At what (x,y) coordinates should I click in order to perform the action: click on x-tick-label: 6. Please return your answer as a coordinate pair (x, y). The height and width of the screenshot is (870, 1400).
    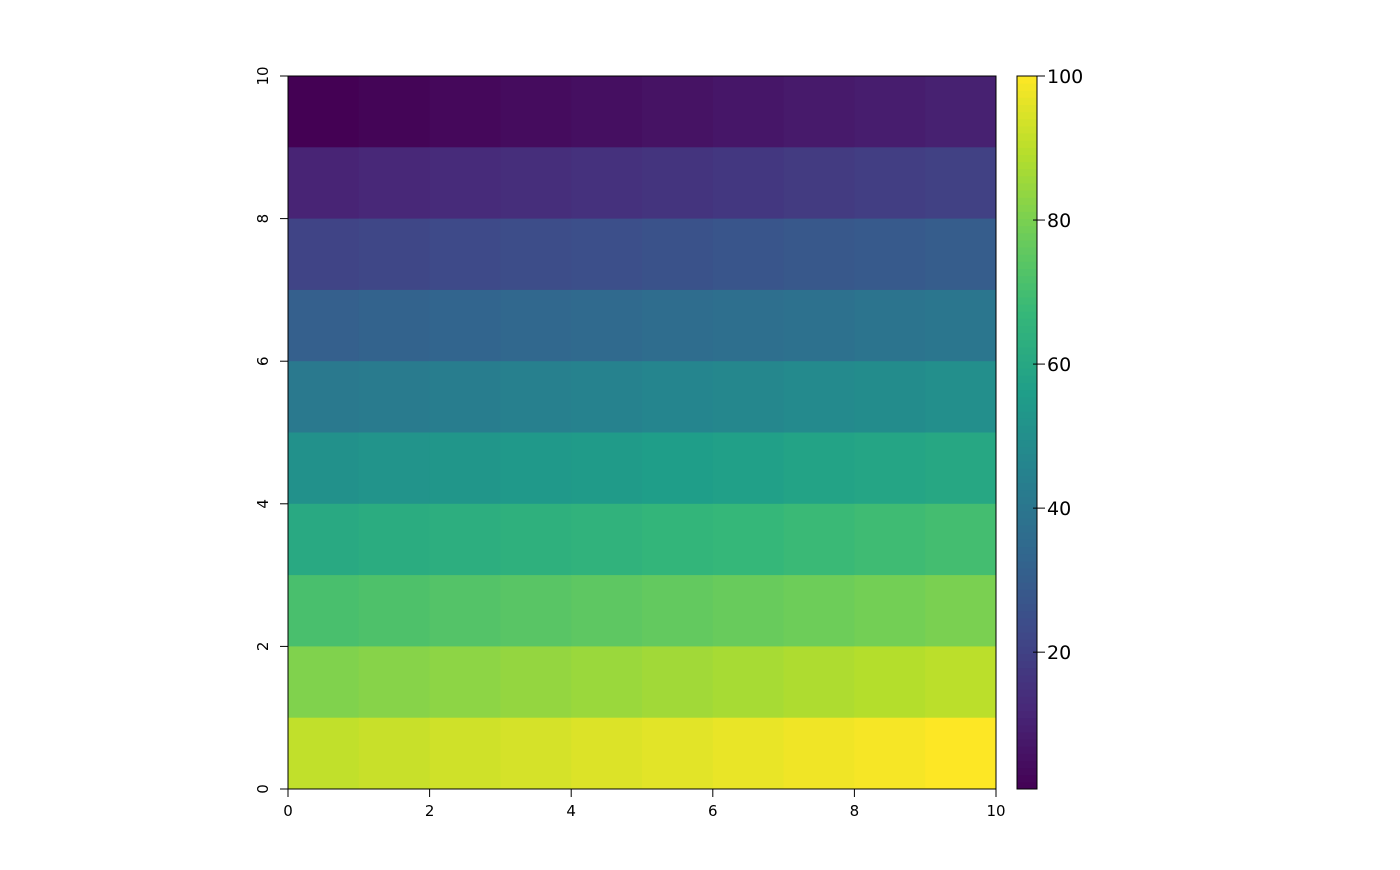
    Looking at the image, I should click on (713, 811).